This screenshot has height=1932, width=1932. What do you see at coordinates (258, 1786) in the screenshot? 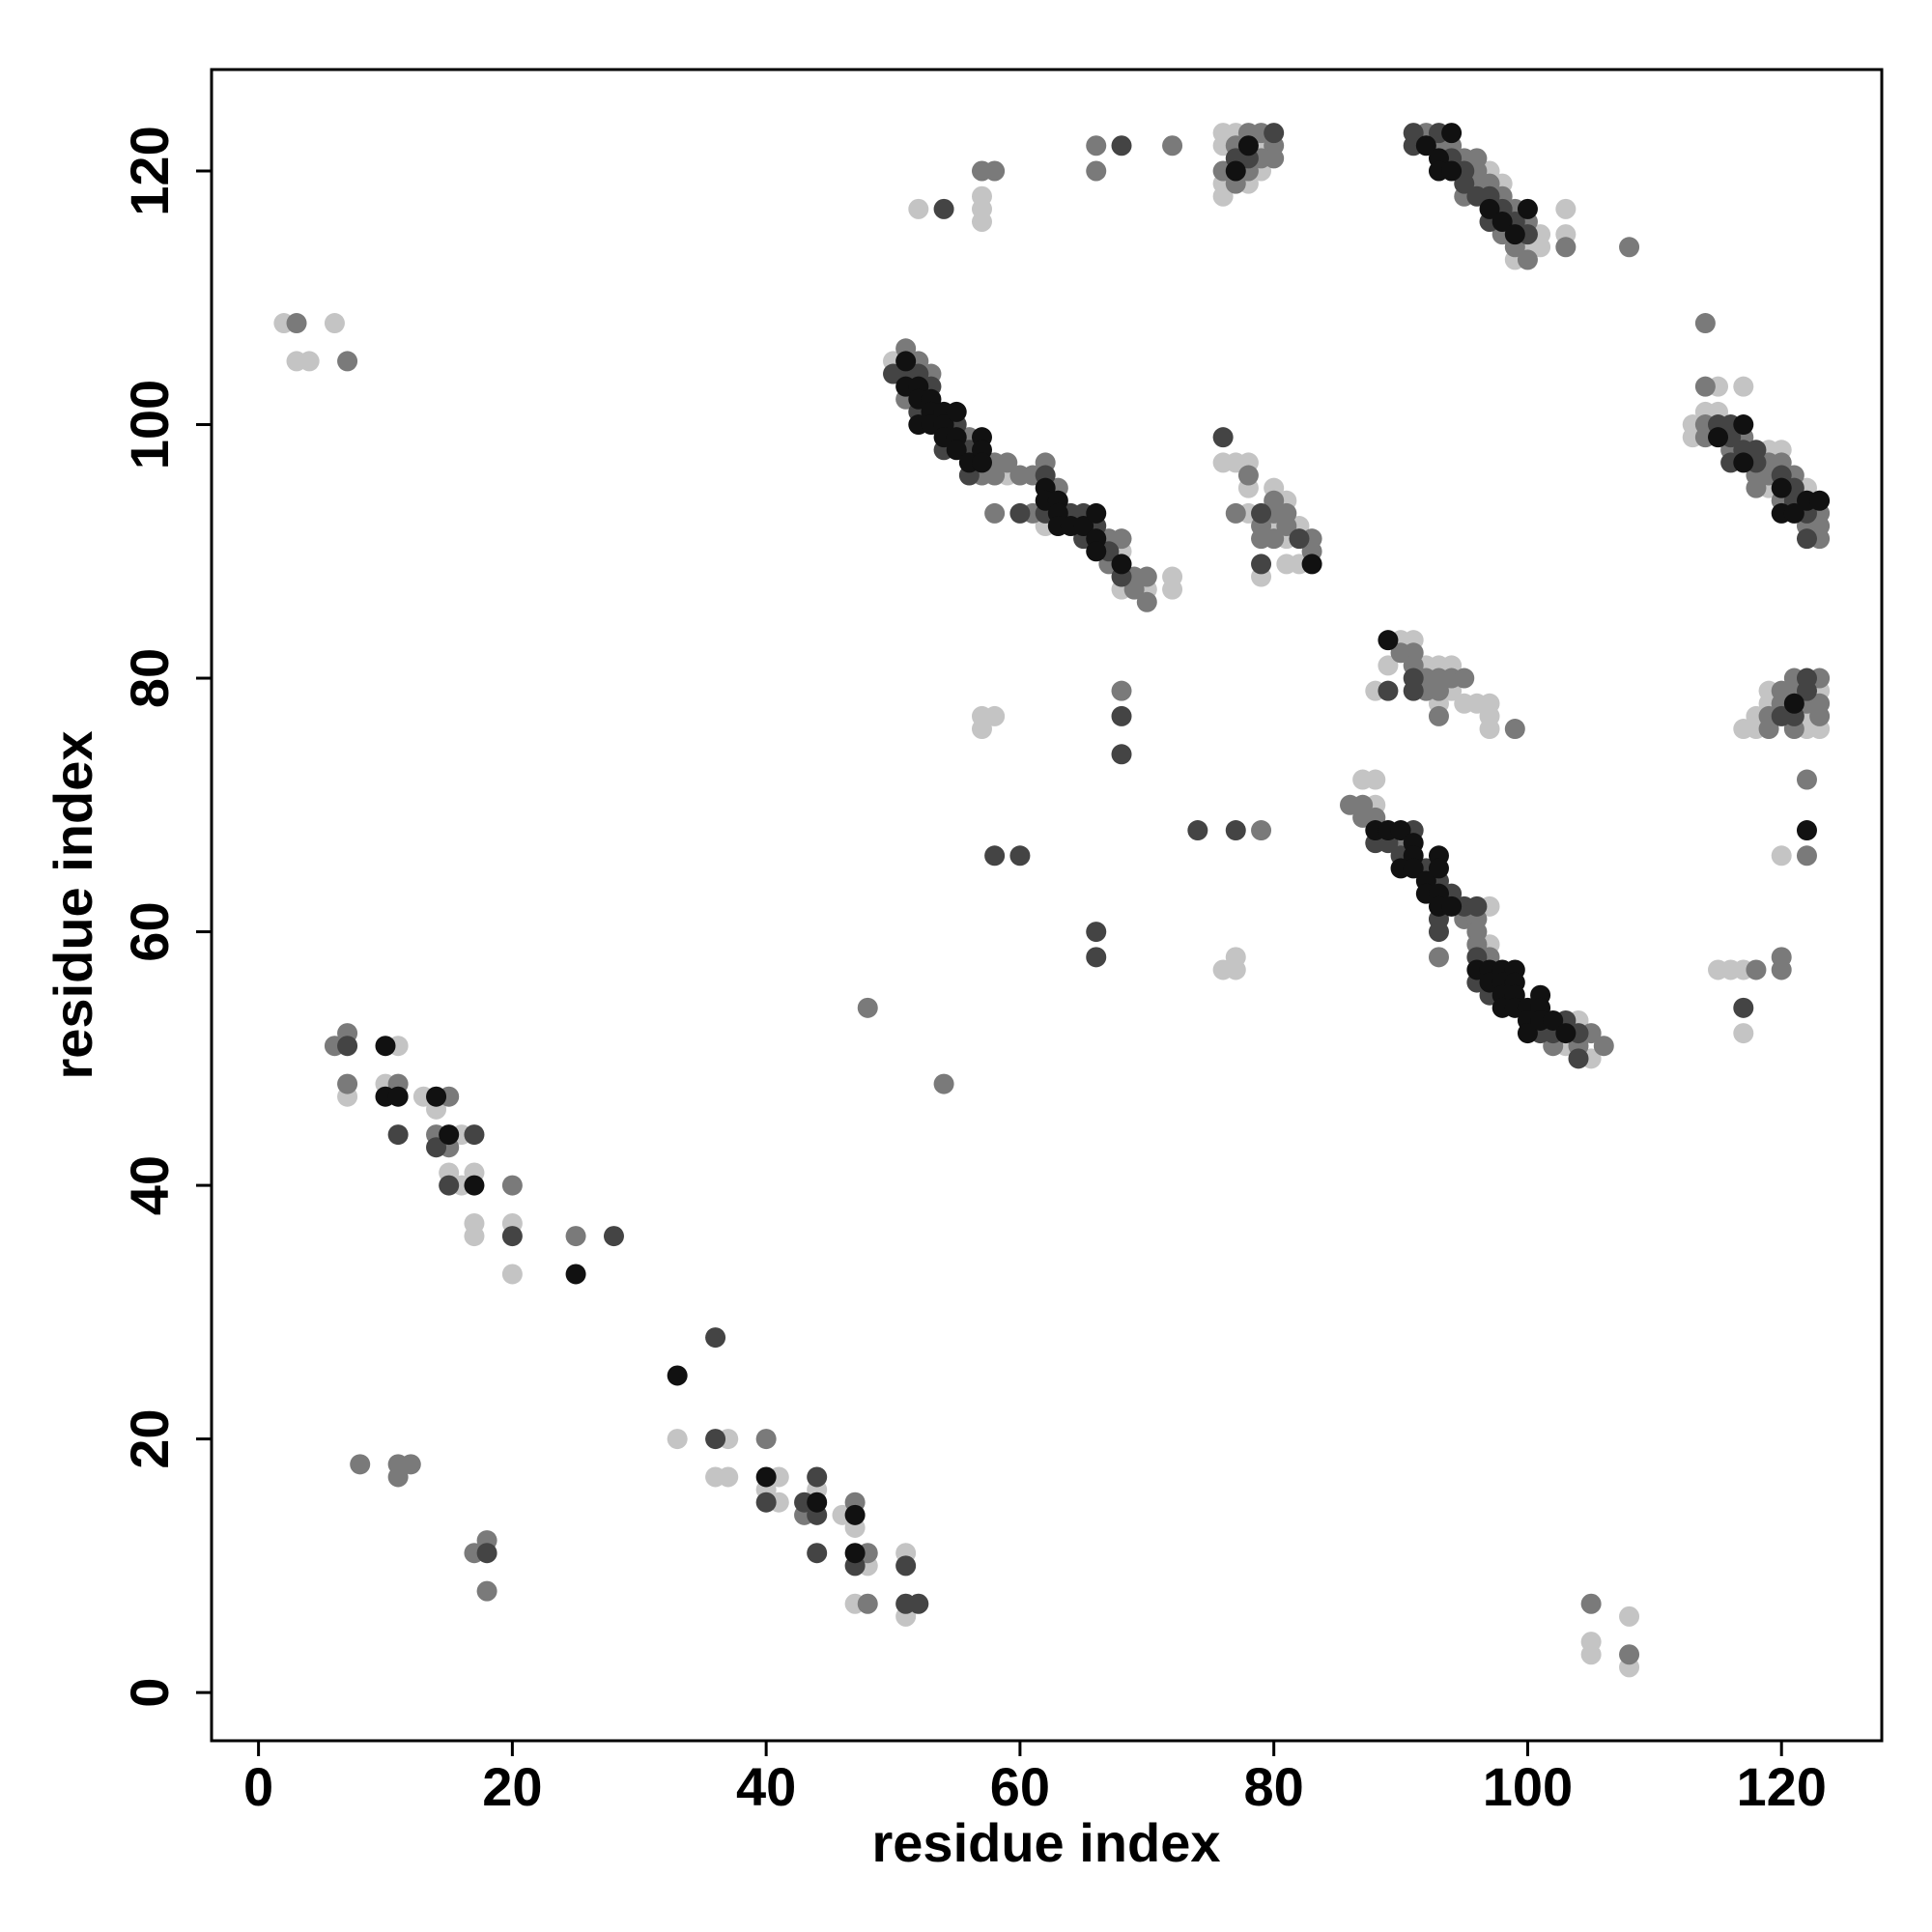
I see `x-tick-label: 0` at bounding box center [258, 1786].